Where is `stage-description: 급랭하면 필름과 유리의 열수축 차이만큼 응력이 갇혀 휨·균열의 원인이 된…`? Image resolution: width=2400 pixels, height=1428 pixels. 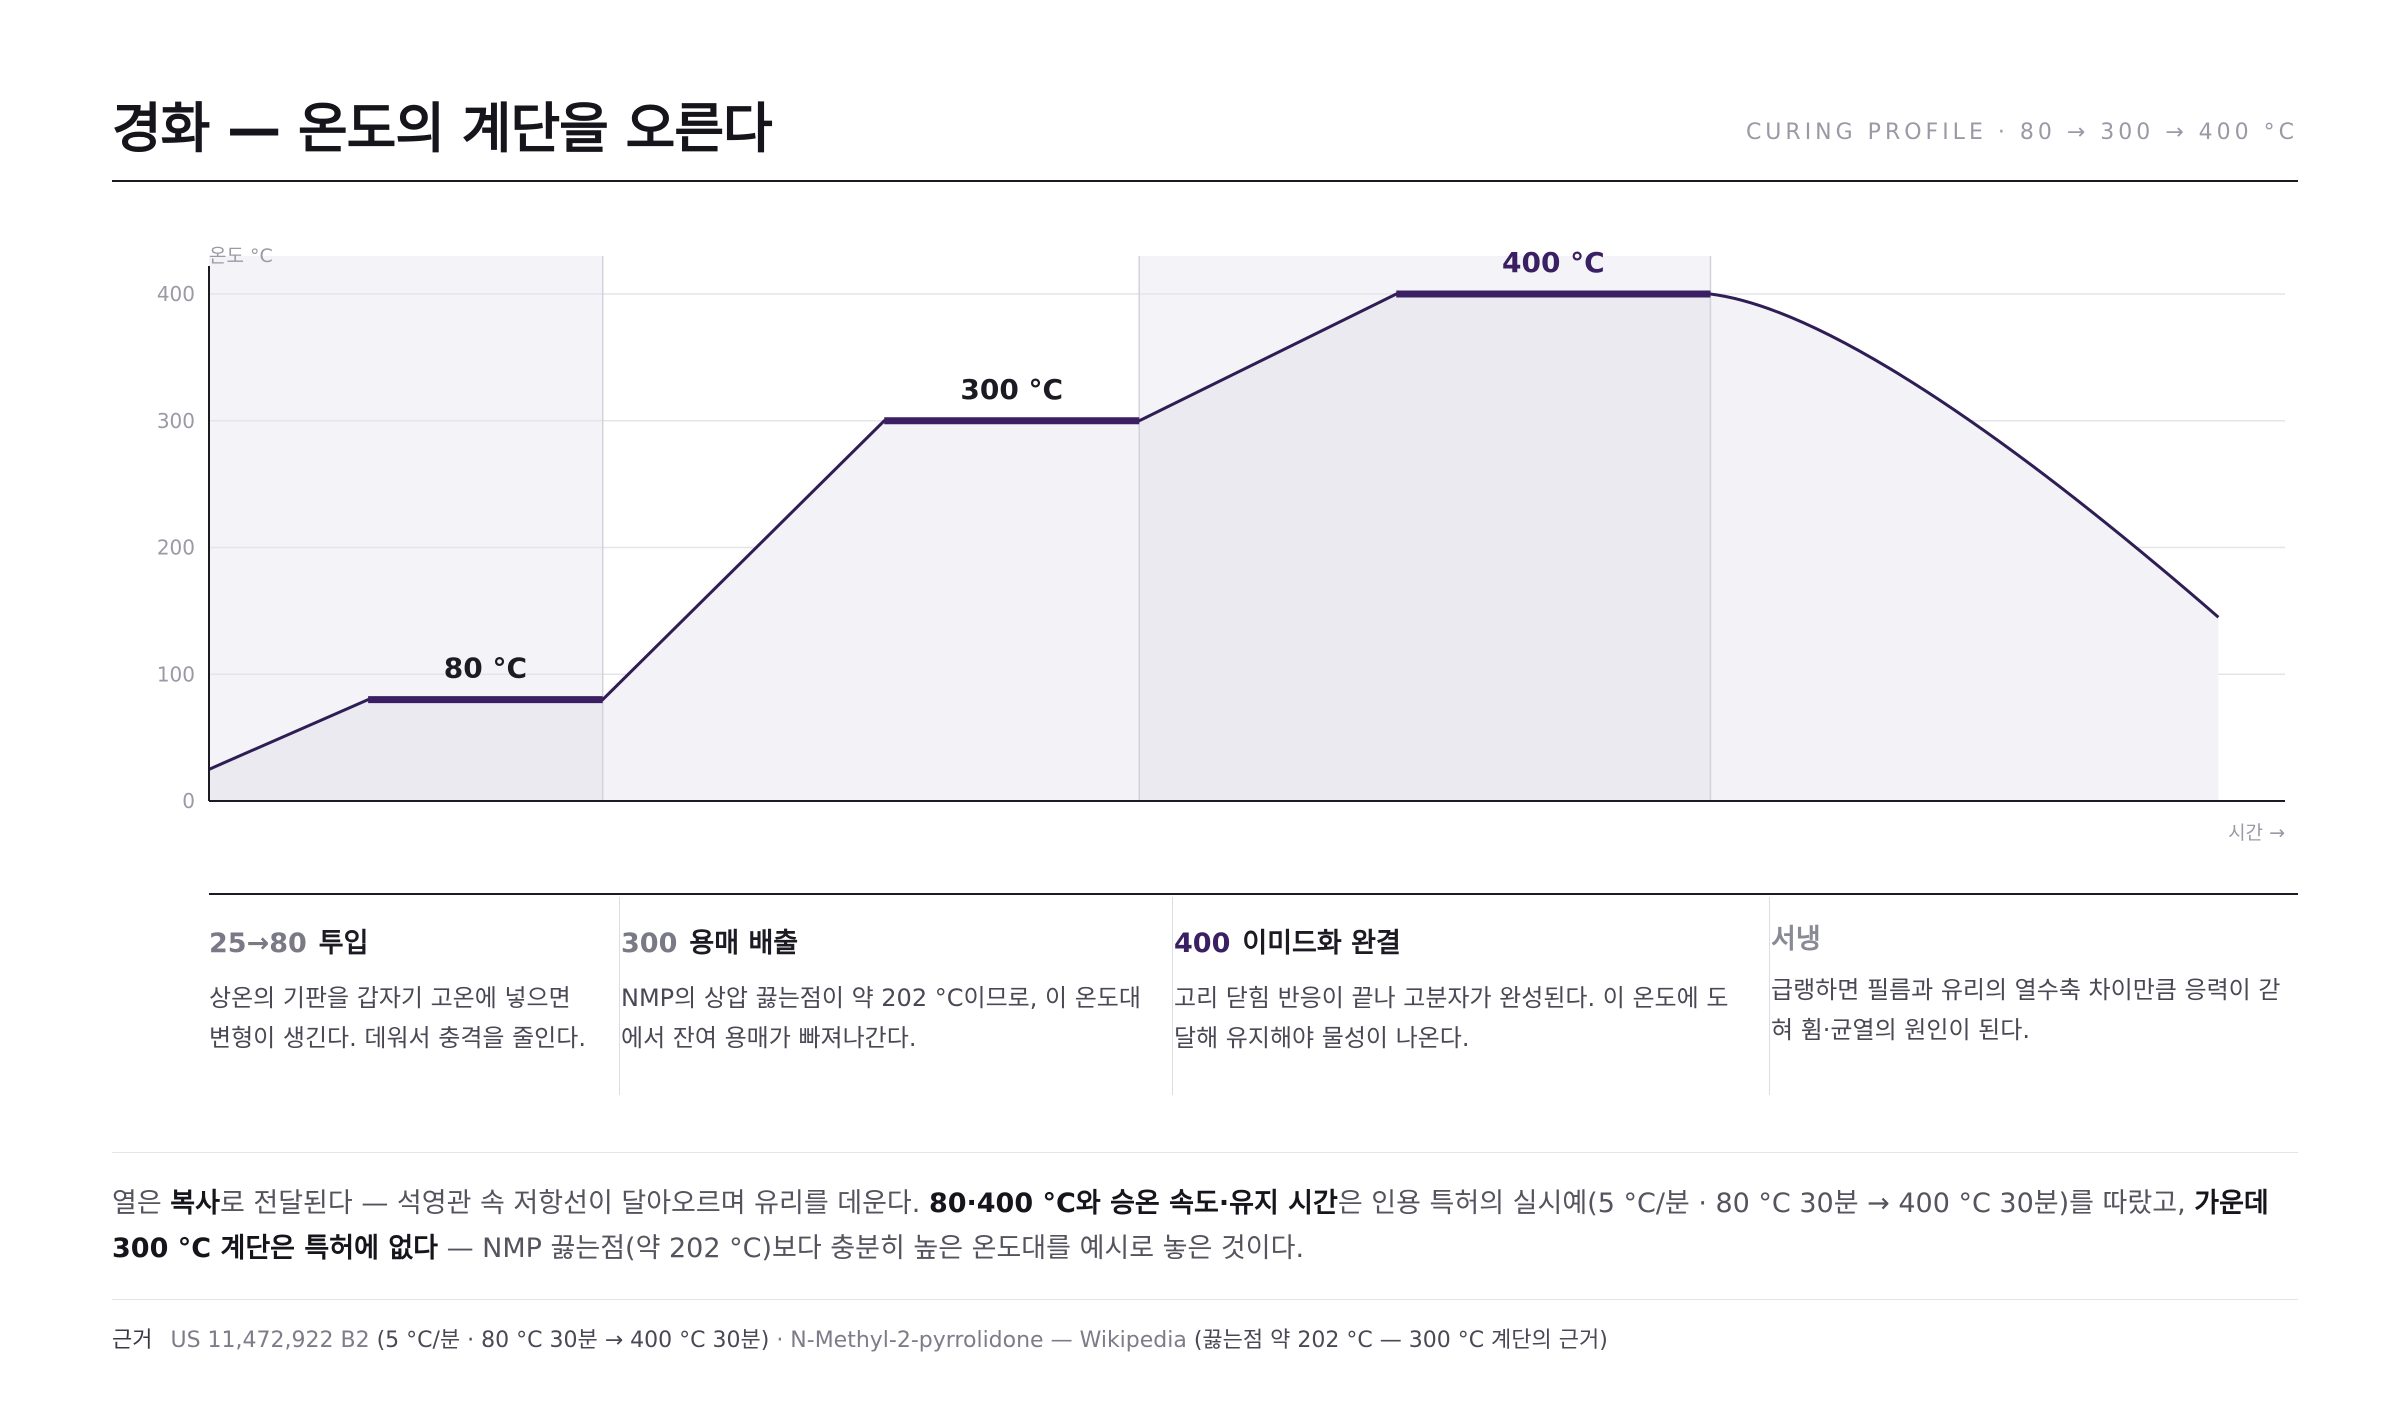
stage-description: 급랭하면 필름과 유리의 열수축 차이만큼 응력이 갇혀 휨·균열의 원인이 된… is located at coordinates (2026, 1010).